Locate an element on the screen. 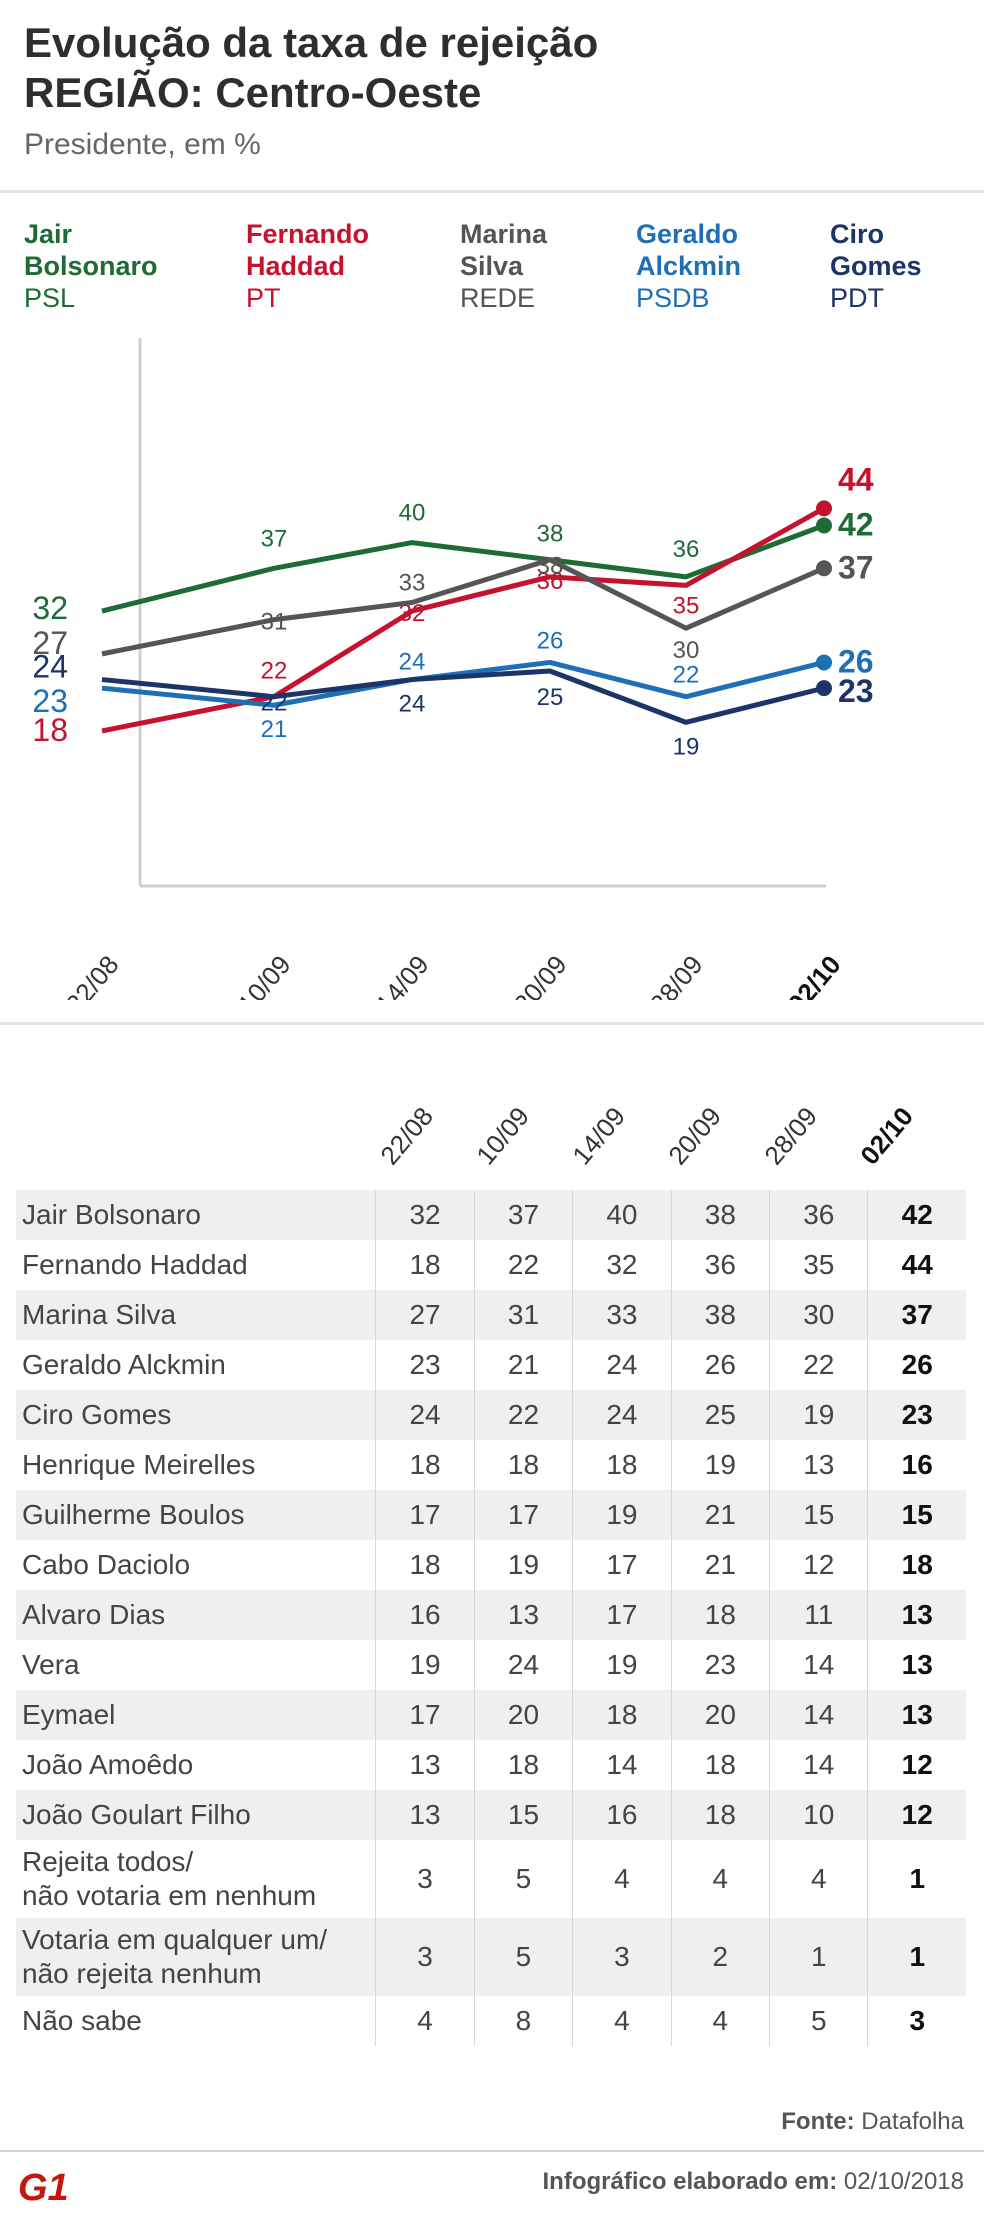  source: Fonte: Datafolha is located at coordinates (872, 2122).